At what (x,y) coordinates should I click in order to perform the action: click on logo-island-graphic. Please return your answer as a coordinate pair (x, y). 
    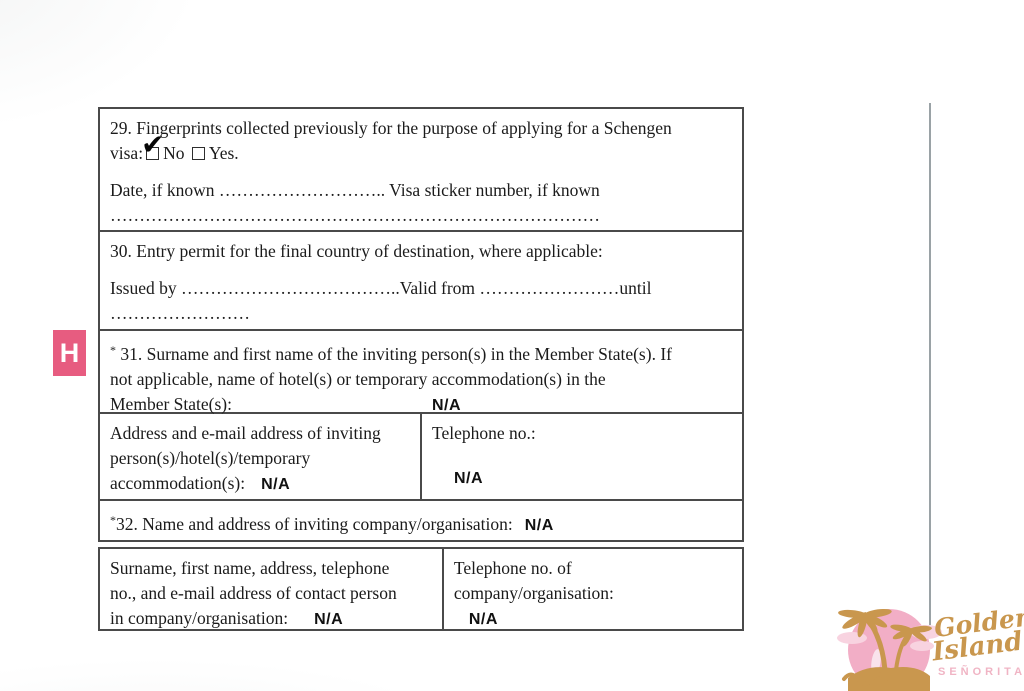
    Looking at the image, I should click on (889, 649).